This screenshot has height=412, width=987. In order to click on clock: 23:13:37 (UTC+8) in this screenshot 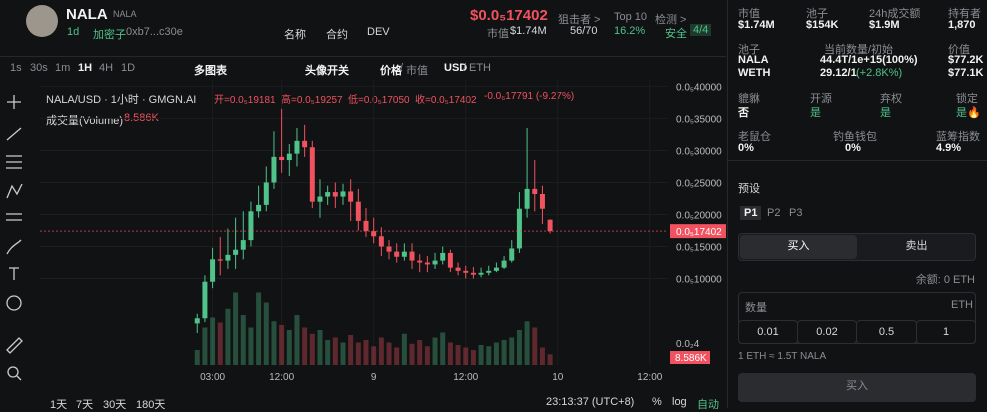, I will do `click(590, 402)`.